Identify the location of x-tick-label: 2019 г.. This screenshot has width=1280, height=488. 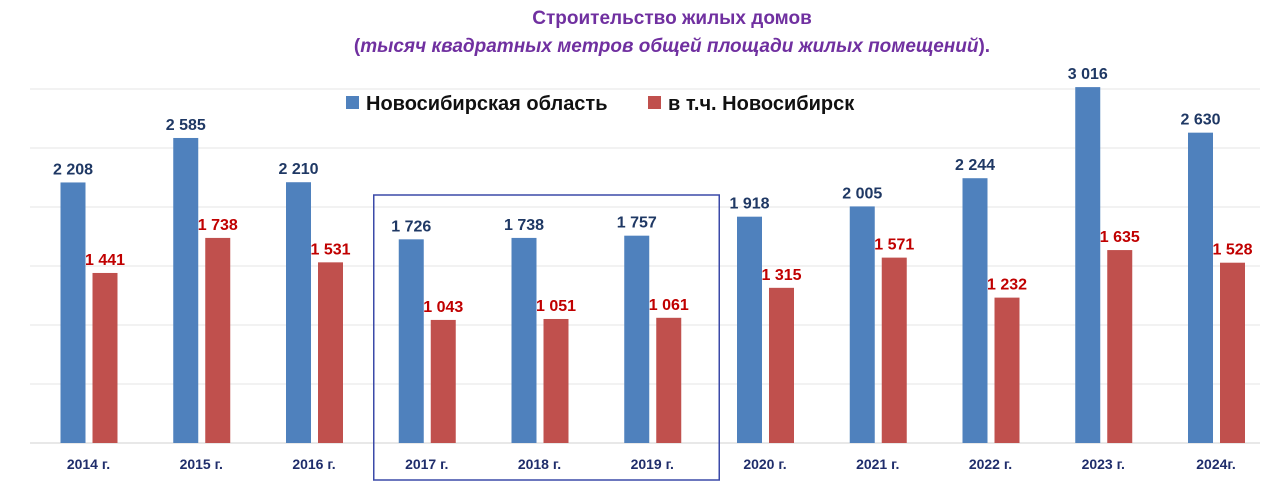
(652, 464).